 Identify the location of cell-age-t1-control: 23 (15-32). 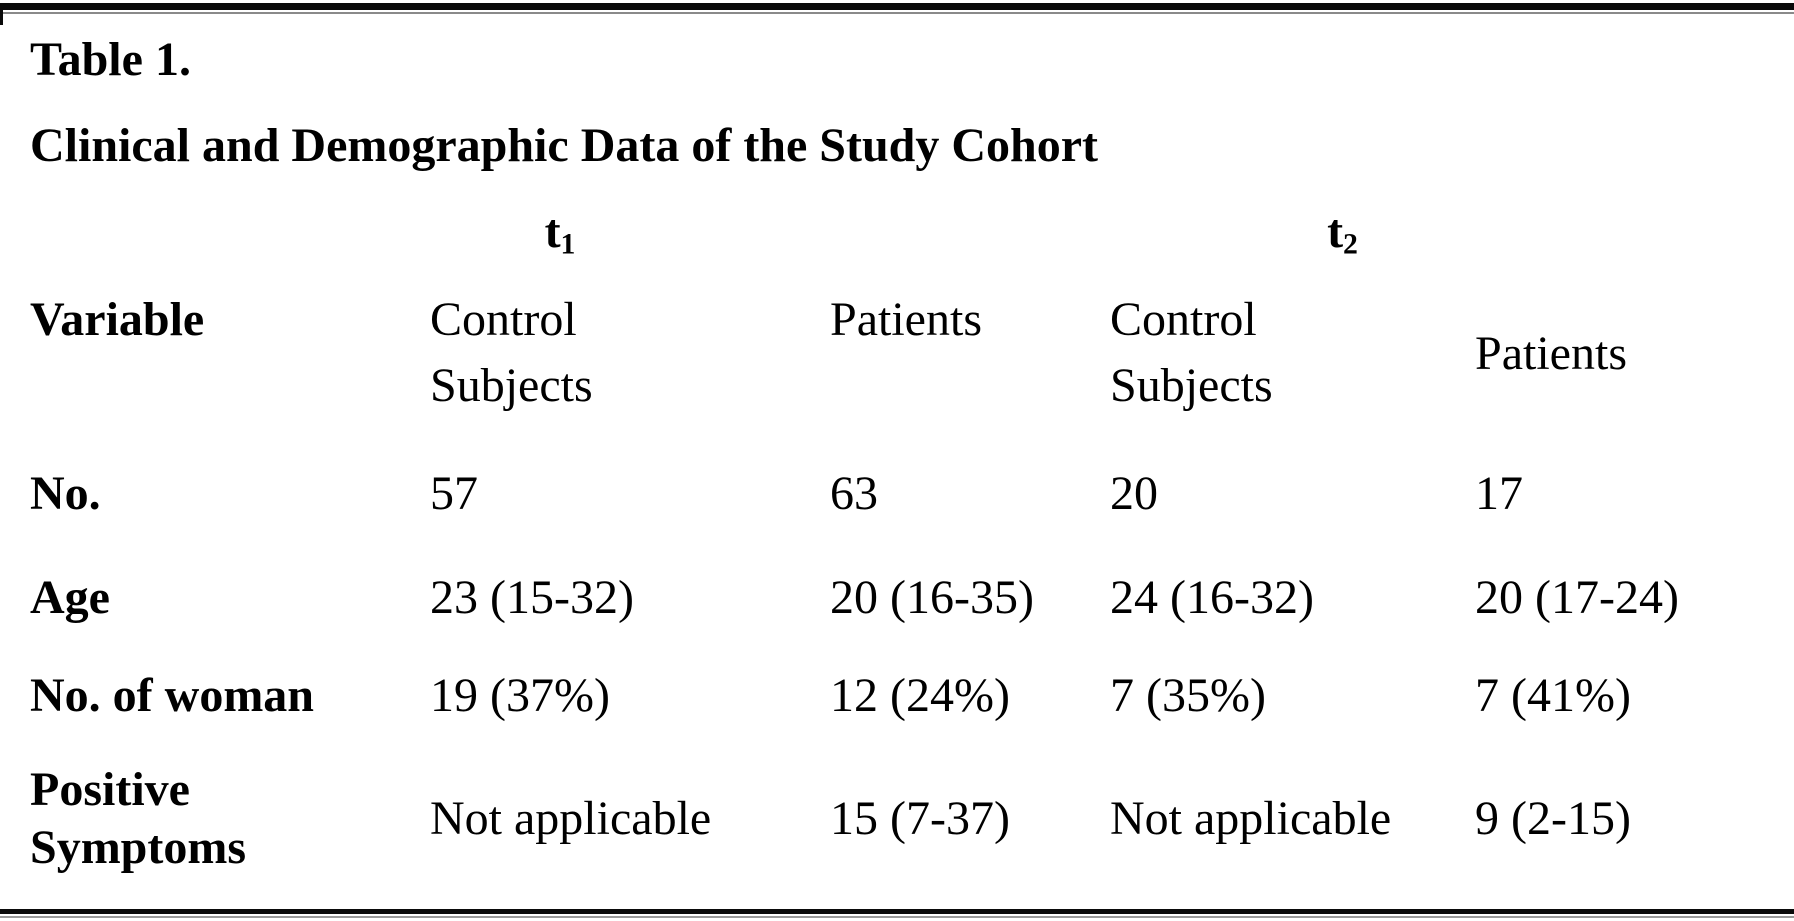
(532, 597).